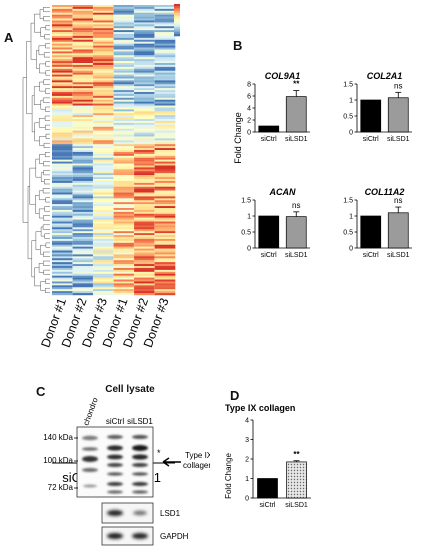  Describe the element at coordinates (247, 440) in the screenshot. I see `y-tick-label: 3` at that location.